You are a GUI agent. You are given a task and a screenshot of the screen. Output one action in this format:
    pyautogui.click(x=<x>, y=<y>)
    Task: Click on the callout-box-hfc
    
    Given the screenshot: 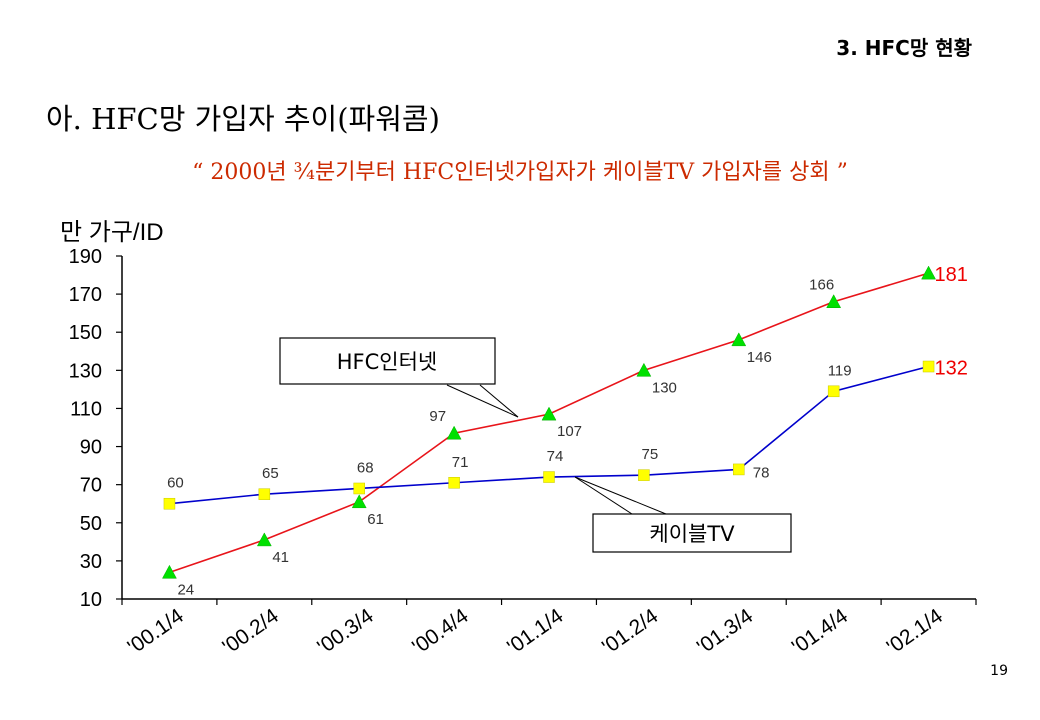 What is the action you would take?
    pyautogui.click(x=387, y=361)
    